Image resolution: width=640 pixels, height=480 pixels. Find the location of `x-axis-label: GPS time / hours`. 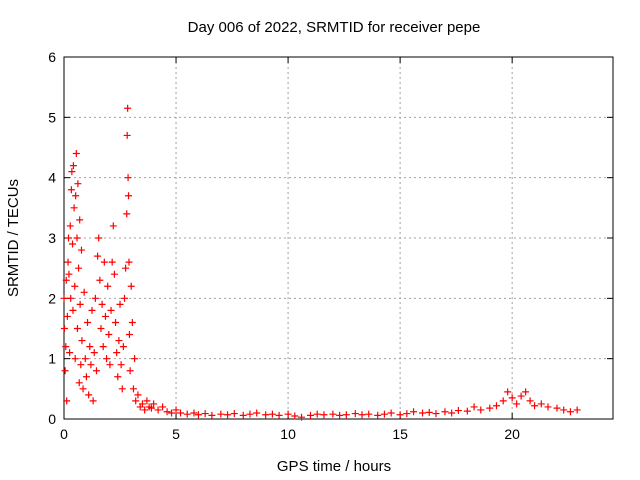

x-axis-label: GPS time / hours is located at coordinates (334, 466).